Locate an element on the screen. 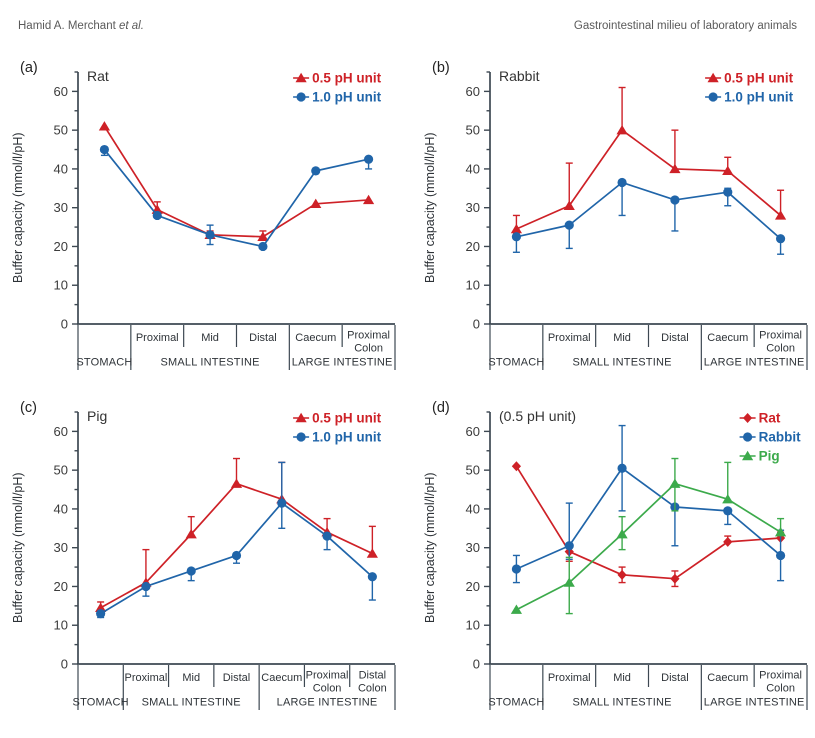 The width and height of the screenshot is (815, 738). legend-label: Pig is located at coordinates (769, 456).